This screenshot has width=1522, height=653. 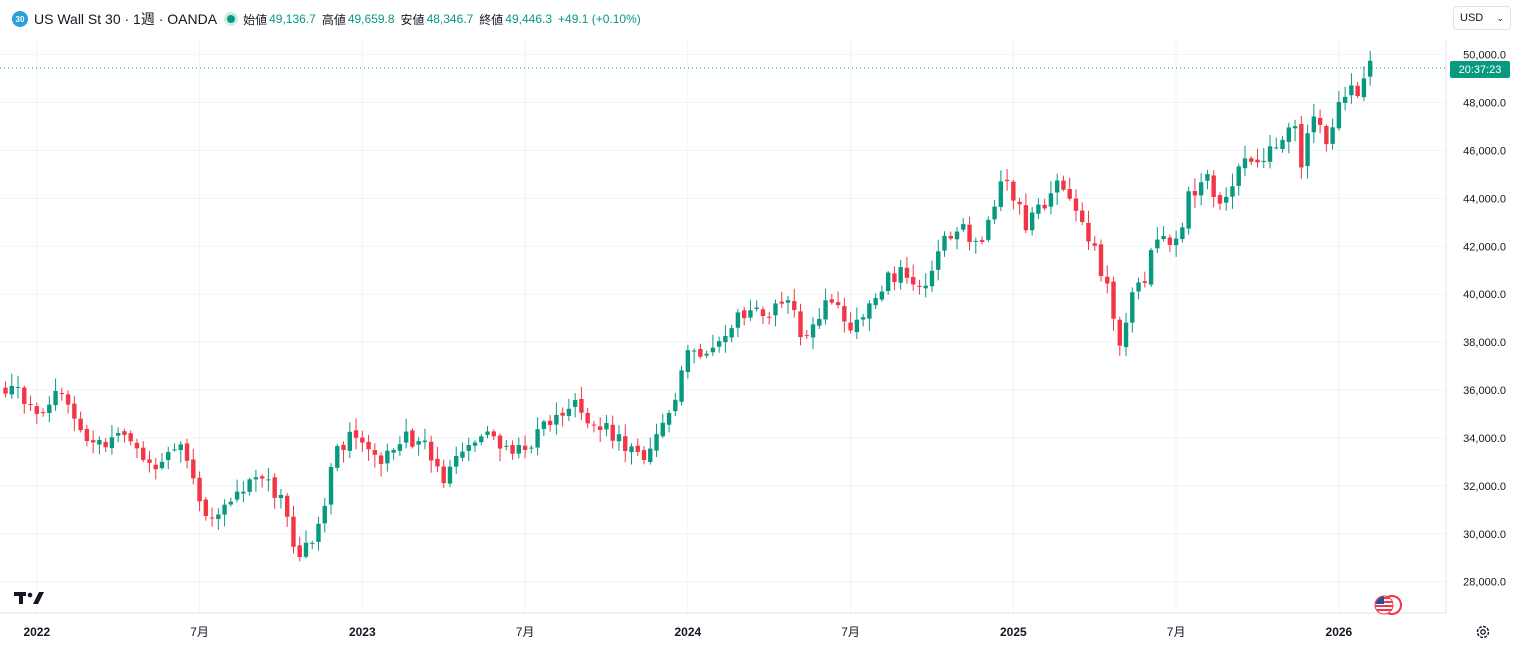 I want to click on gear-icon, so click(x=1483, y=634).